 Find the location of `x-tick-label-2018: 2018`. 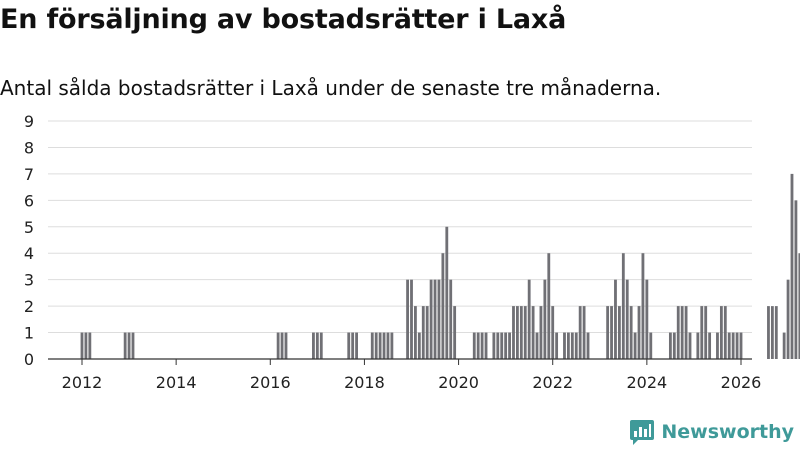

x-tick-label-2018: 2018 is located at coordinates (364, 382).